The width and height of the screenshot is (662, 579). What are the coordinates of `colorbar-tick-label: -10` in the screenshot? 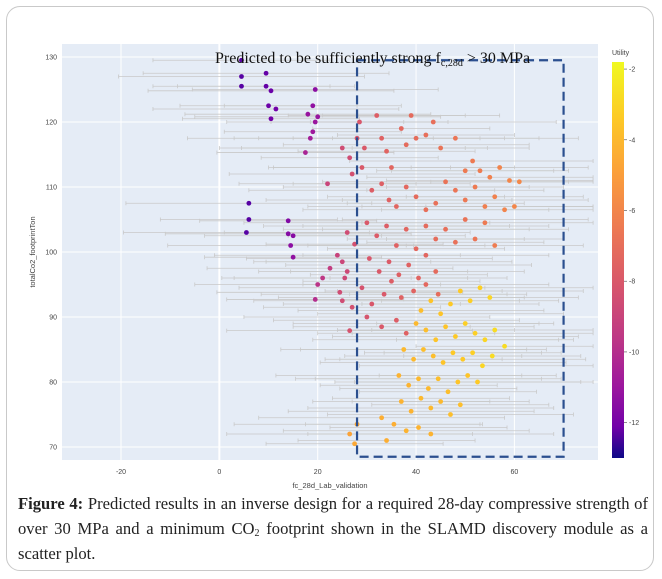 It's located at (634, 352).